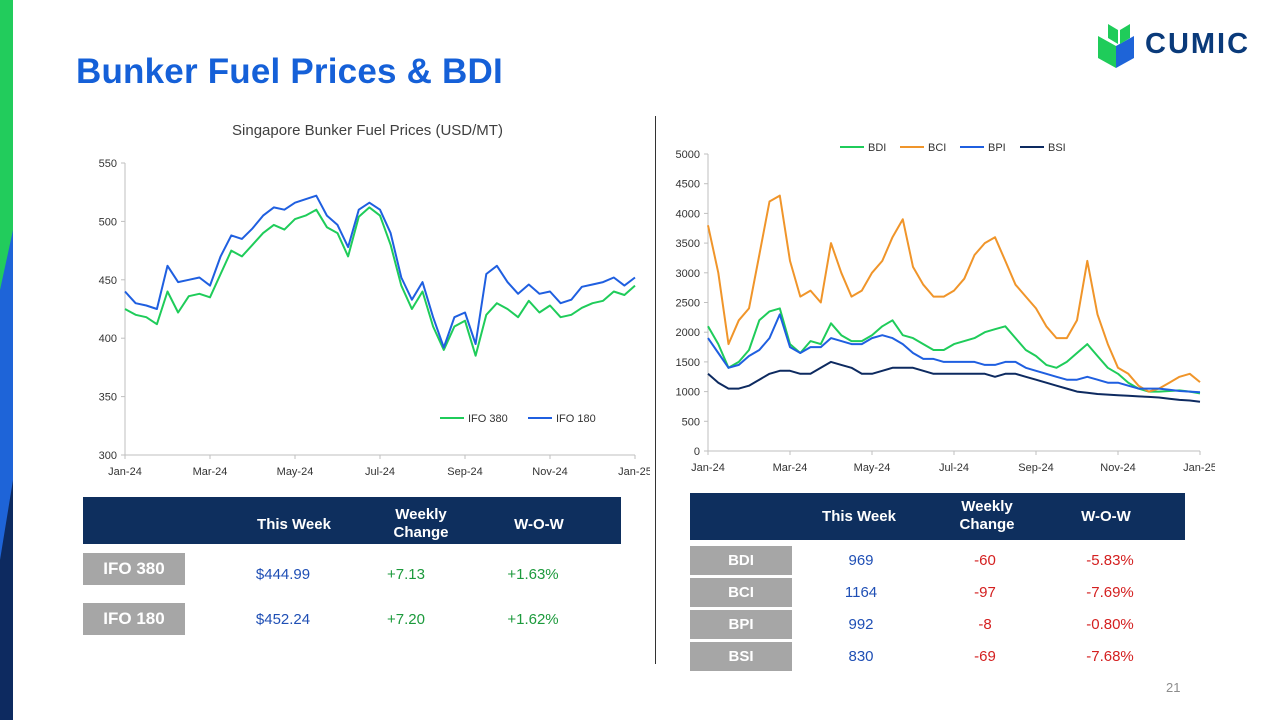 Image resolution: width=1280 pixels, height=720 pixels. Describe the element at coordinates (1110, 560) in the screenshot. I see `bdi-wow: -5.83%` at that location.